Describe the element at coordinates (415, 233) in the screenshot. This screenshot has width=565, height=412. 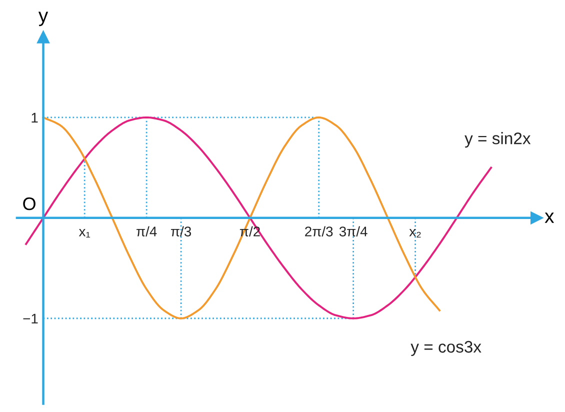
I see `x-tick-label: x₂` at that location.